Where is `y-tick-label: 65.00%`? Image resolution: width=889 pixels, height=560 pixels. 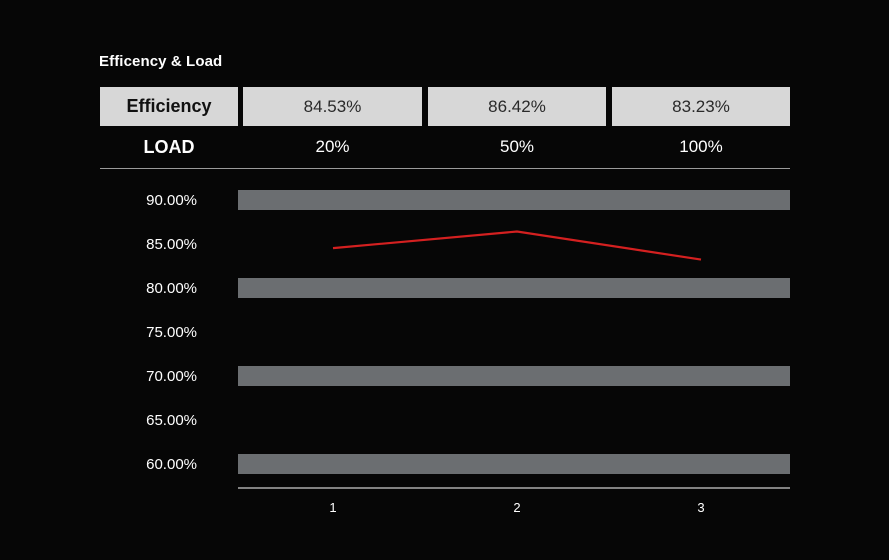 y-tick-label: 65.00% is located at coordinates (171, 420).